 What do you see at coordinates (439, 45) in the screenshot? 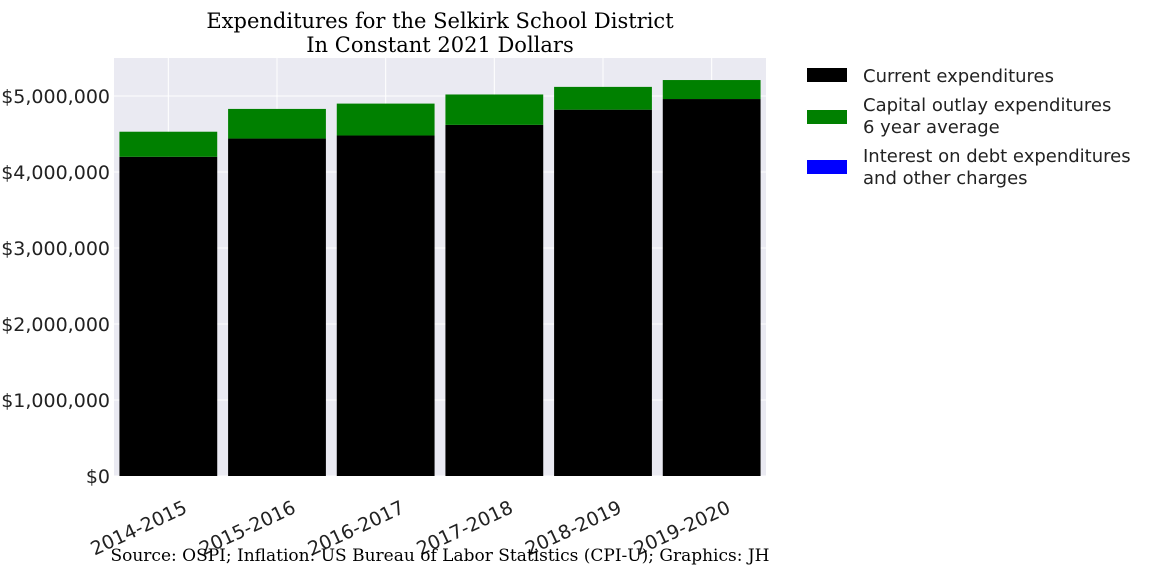
I see `chart-subtitle: In Constant 2021 Dollars` at bounding box center [439, 45].